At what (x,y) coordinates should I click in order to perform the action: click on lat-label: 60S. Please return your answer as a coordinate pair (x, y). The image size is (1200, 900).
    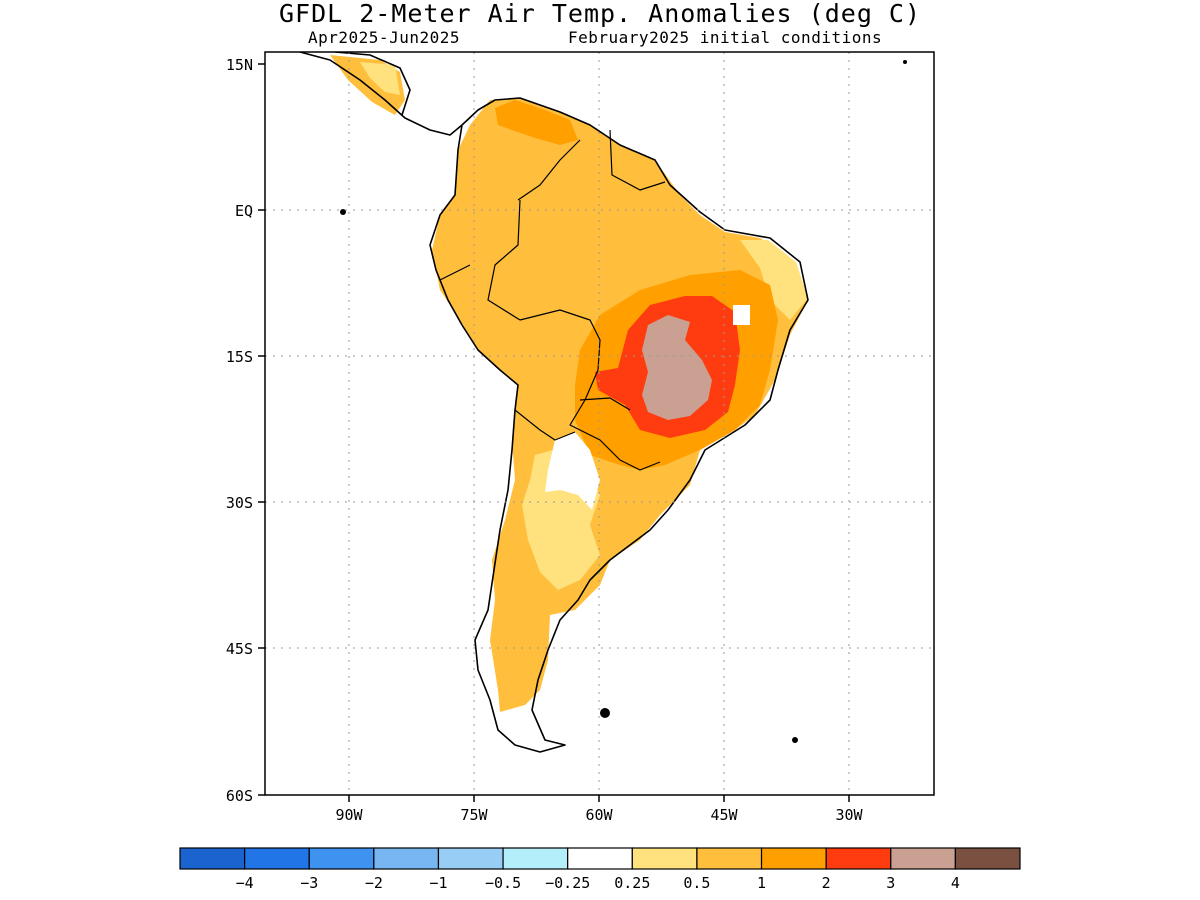
    Looking at the image, I should click on (239, 796).